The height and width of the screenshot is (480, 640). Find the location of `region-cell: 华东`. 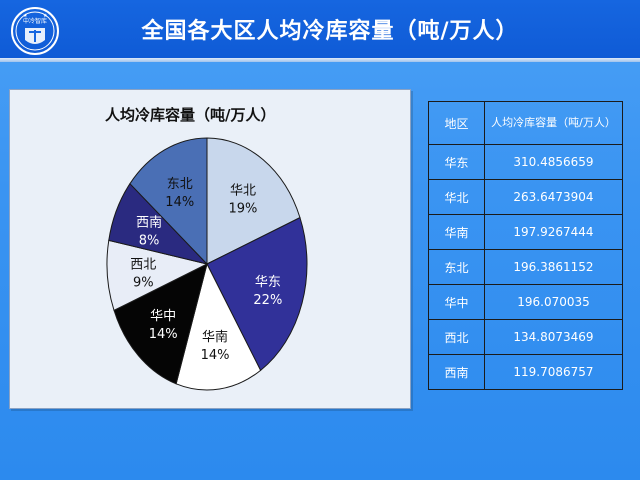

region-cell: 华东 is located at coordinates (456, 162).